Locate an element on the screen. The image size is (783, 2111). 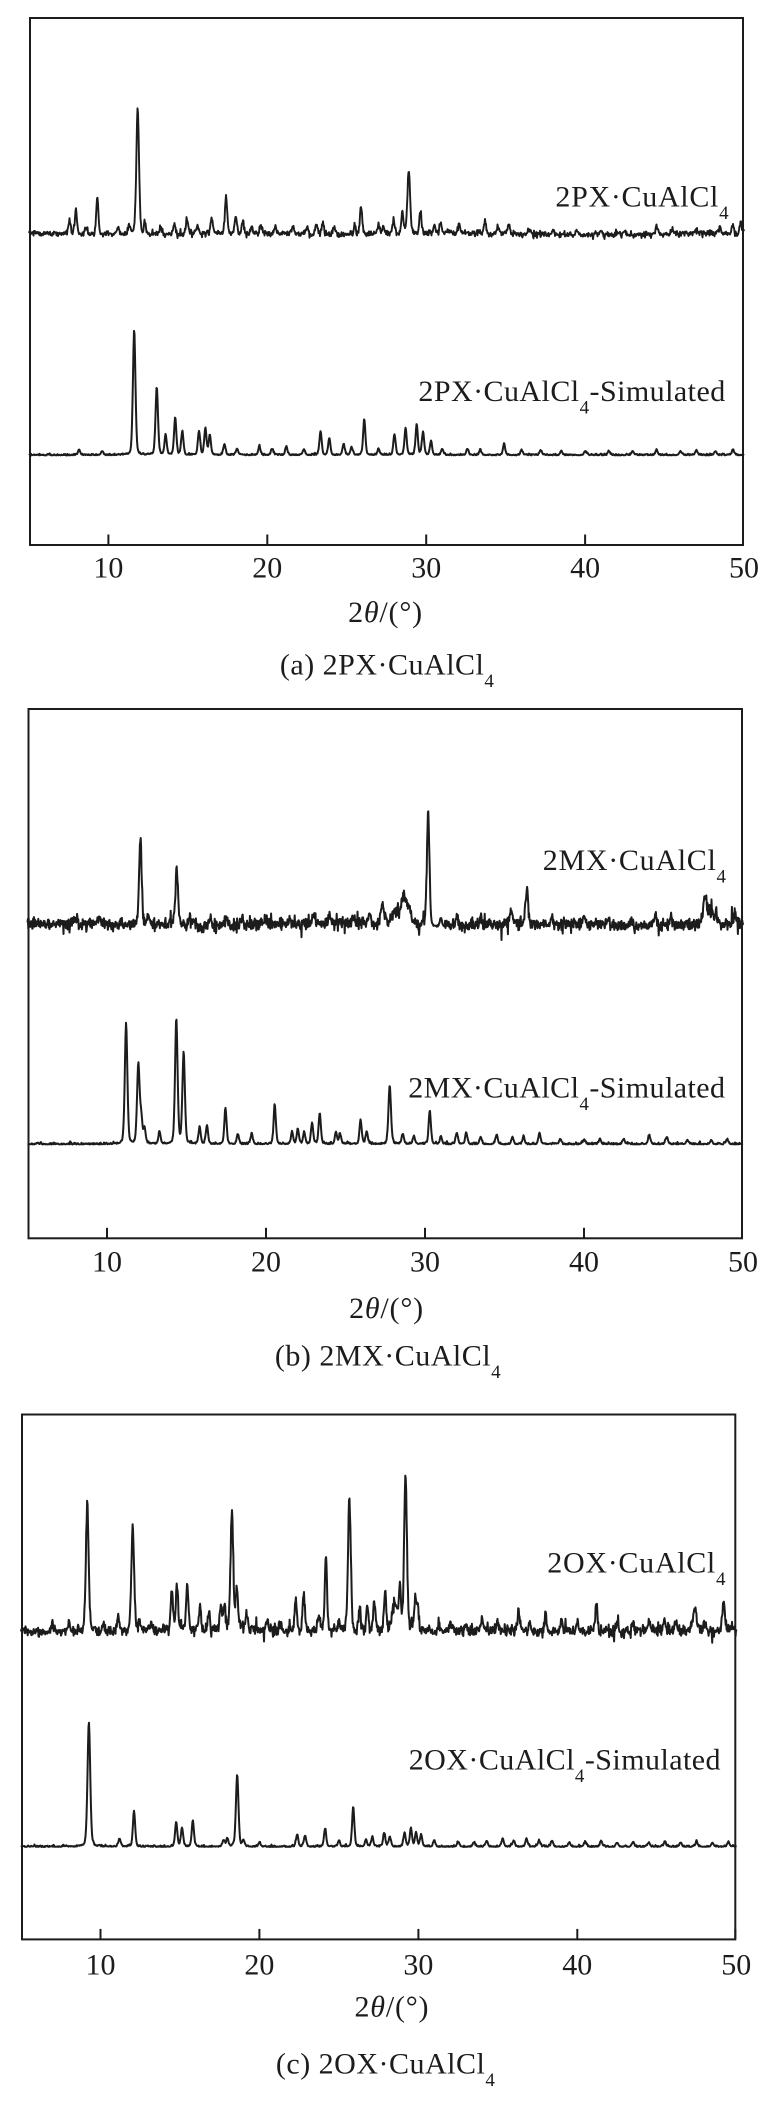
svg-text: (a) 2PX·CuAlCl4 is located at coordinates (387, 671).